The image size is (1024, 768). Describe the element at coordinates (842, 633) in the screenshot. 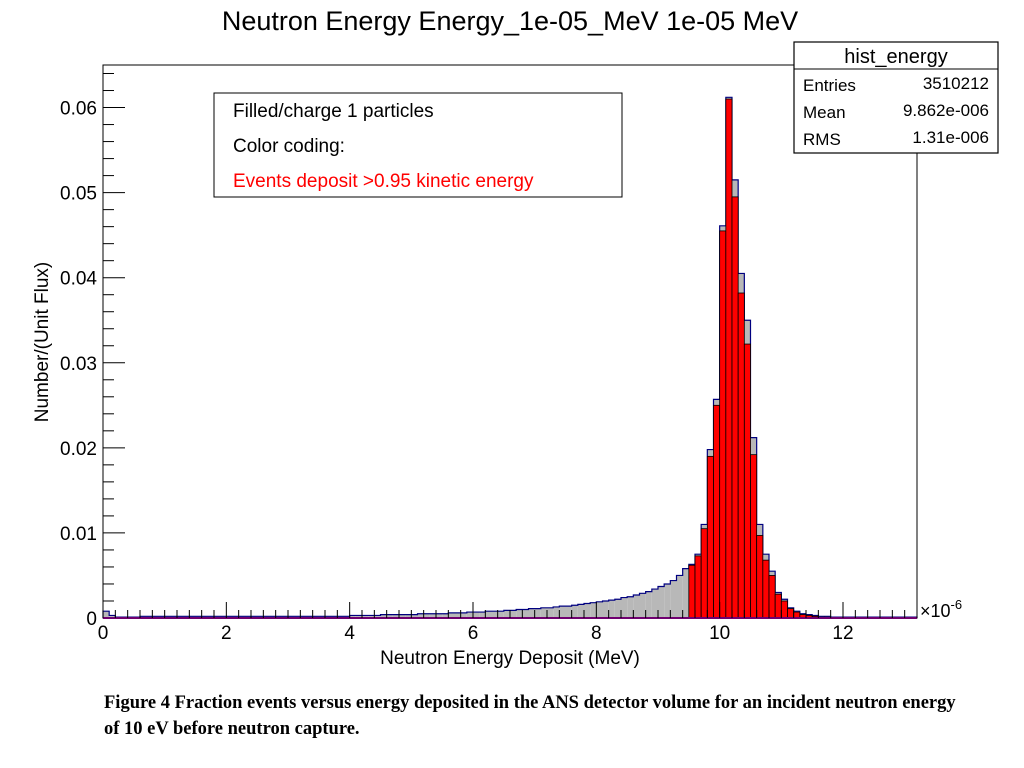

I see `x-tick-label: 12` at that location.